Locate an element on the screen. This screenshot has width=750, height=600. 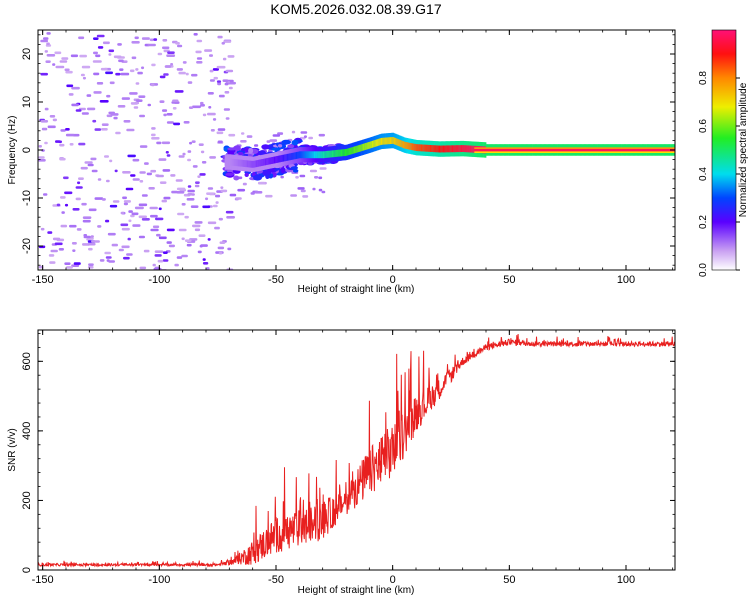
y-tick-label: 20 is located at coordinates (27, 54).